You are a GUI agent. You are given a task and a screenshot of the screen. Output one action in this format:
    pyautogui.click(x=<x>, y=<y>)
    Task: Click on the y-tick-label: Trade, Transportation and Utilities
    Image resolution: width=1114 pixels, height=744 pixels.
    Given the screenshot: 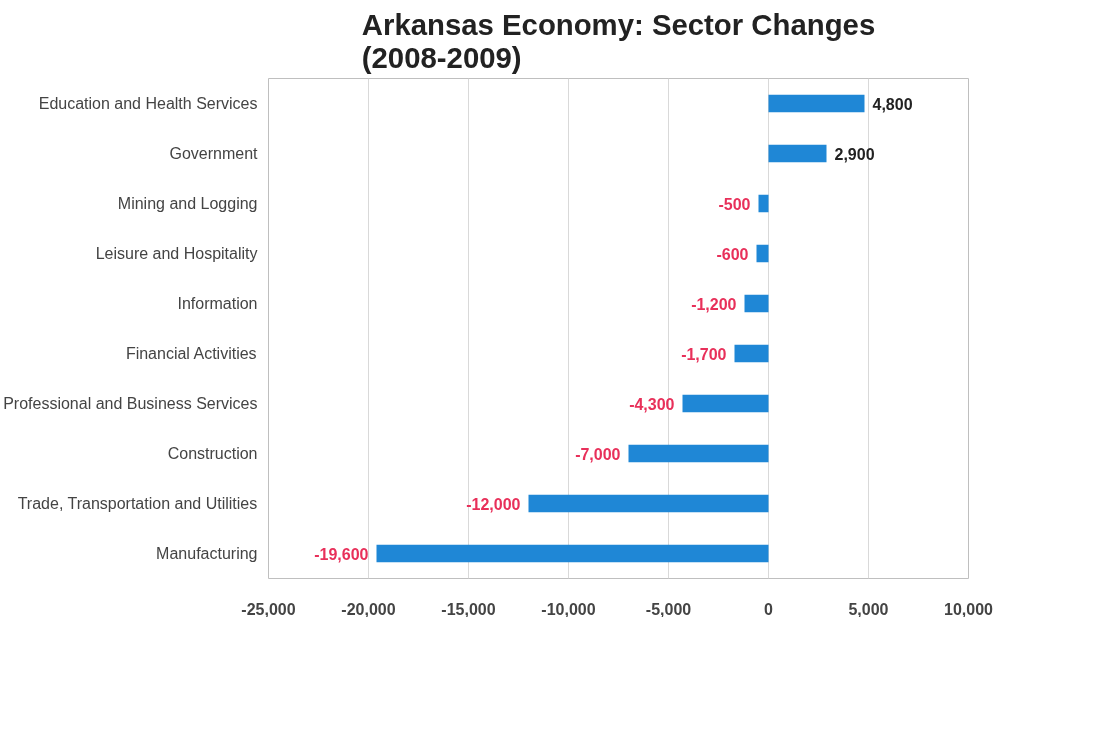 What is the action you would take?
    pyautogui.click(x=137, y=503)
    